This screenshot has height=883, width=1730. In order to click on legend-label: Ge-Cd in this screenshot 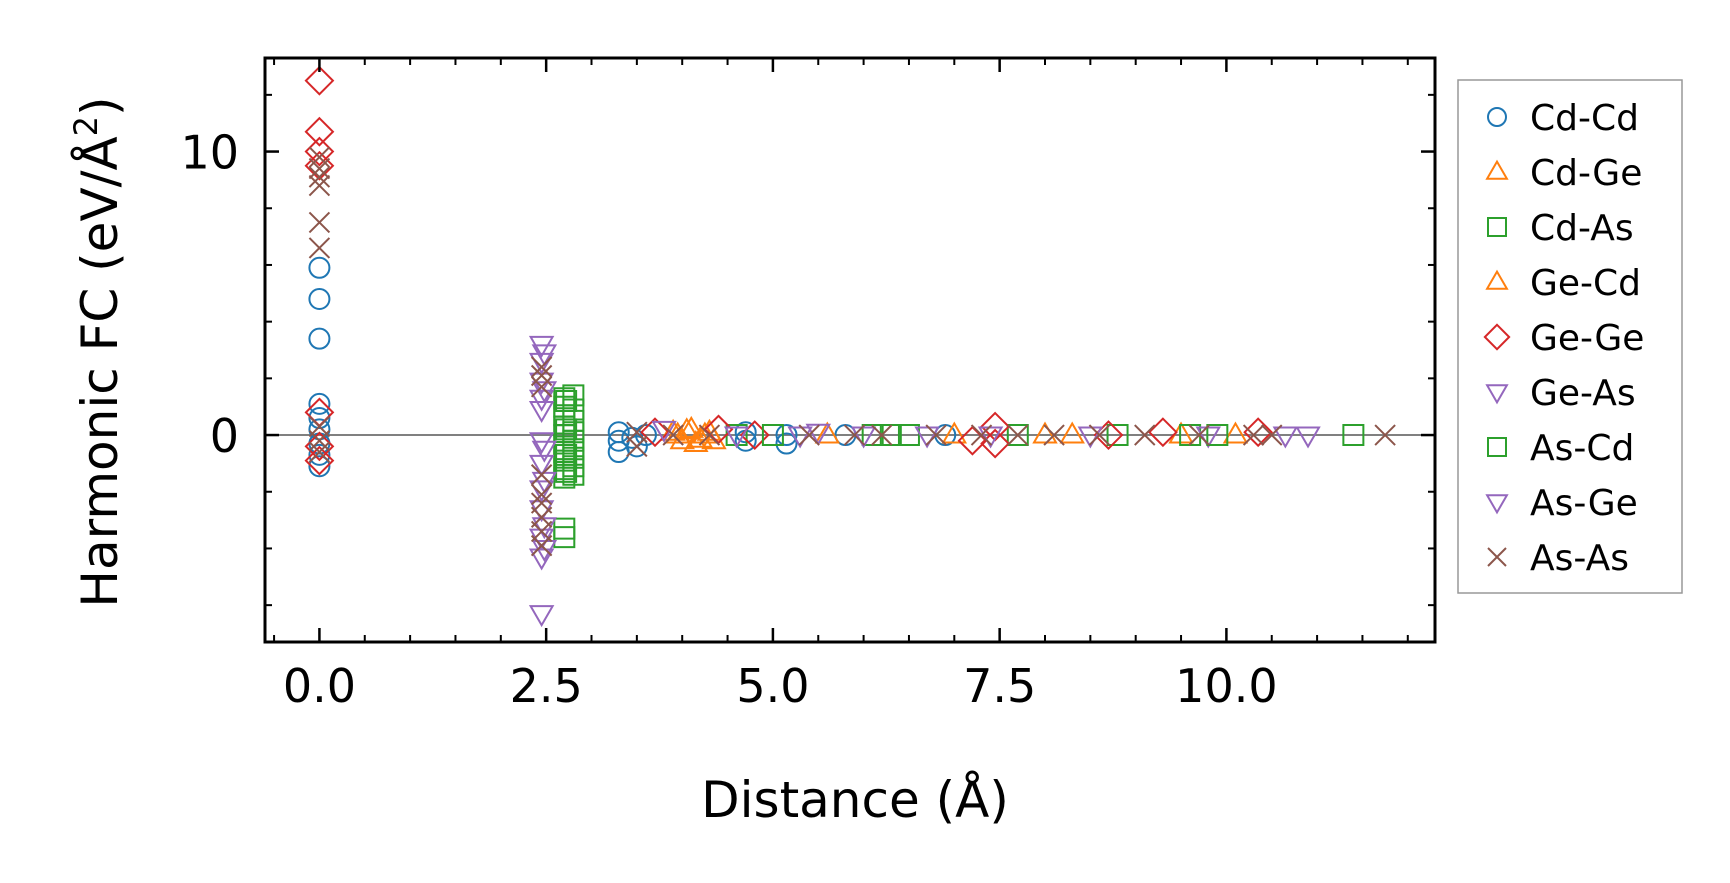, I will do `click(1585, 283)`.